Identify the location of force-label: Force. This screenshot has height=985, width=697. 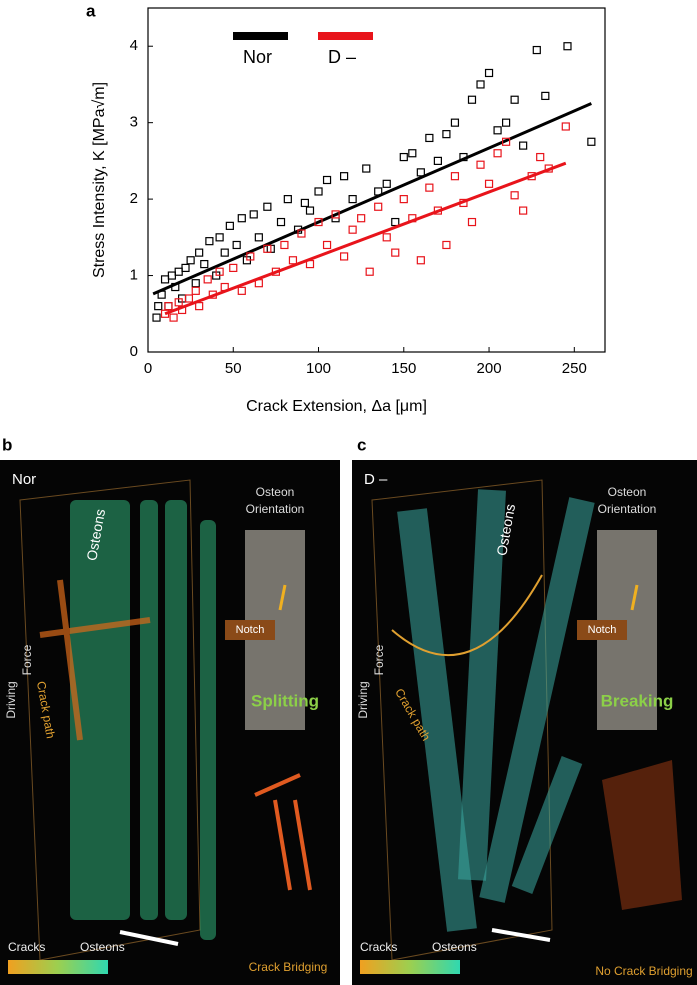
(27, 659).